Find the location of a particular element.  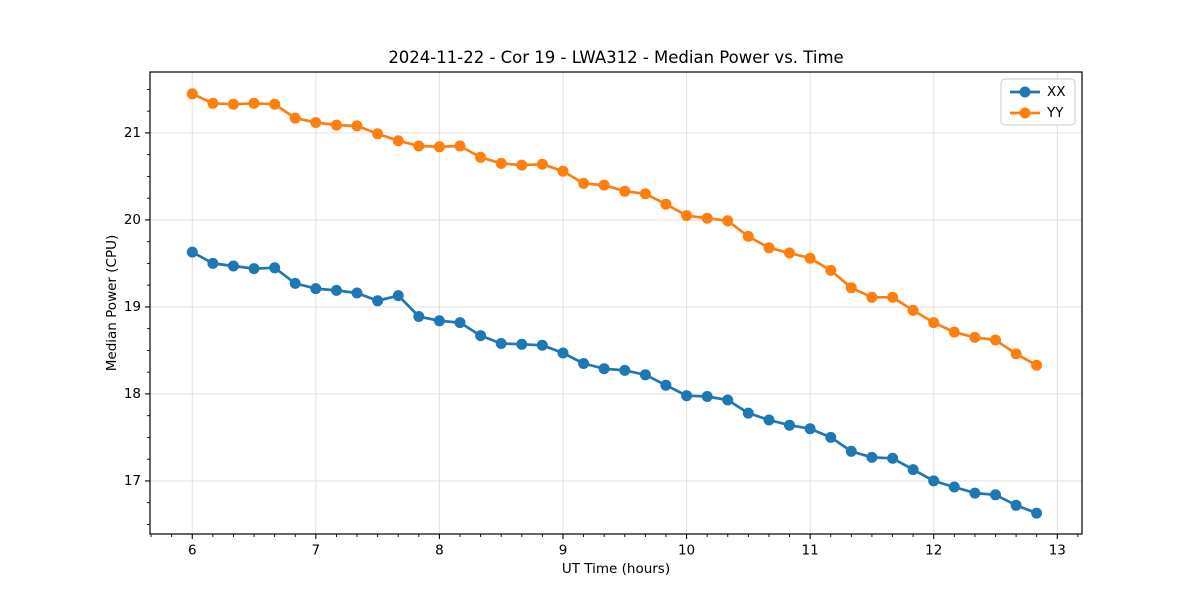

y-tick-label-17: 17 is located at coordinates (132, 481).